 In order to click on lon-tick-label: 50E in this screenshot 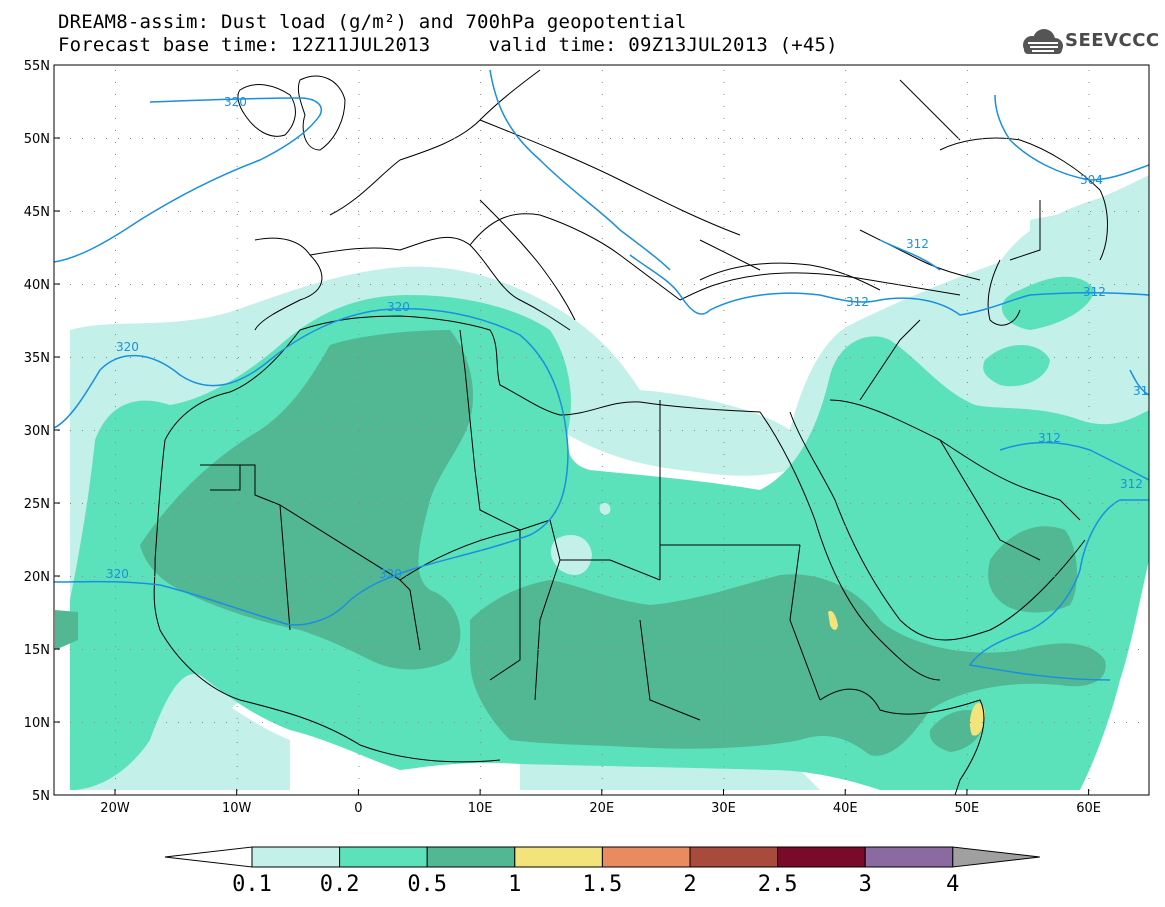, I will do `click(967, 808)`.